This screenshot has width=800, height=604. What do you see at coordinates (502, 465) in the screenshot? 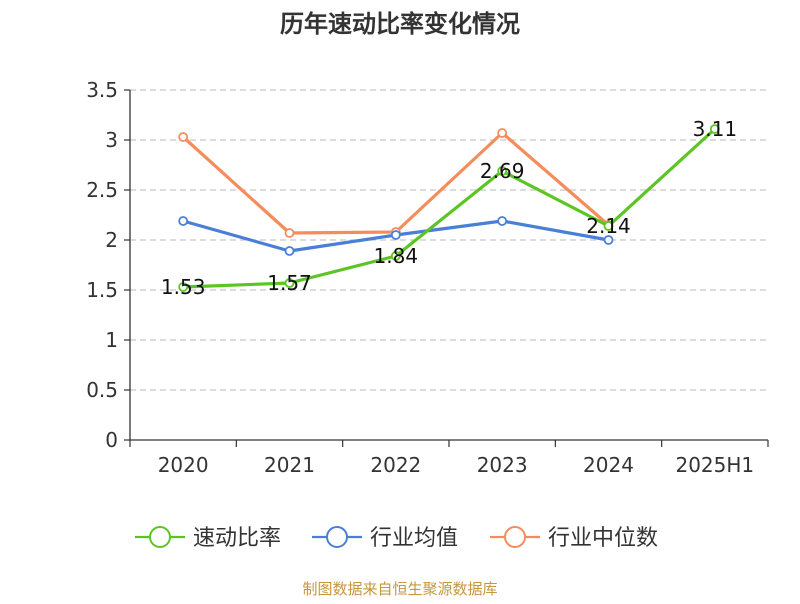
I see `x-tick-label: 2023` at bounding box center [502, 465].